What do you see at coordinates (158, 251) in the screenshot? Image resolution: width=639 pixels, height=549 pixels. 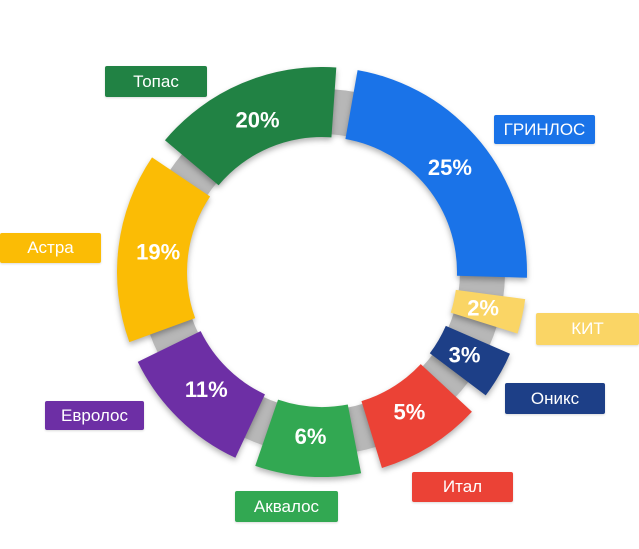 I see `segment-value-label: 19%` at bounding box center [158, 251].